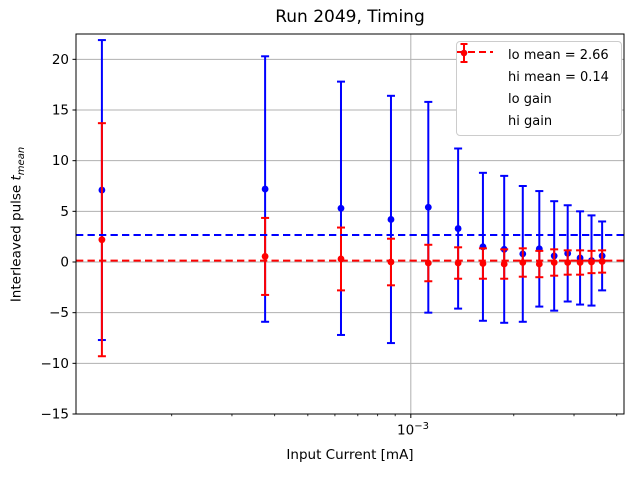 Image resolution: width=640 pixels, height=480 pixels. What do you see at coordinates (60, 161) in the screenshot?
I see `y-tick-label: 10` at bounding box center [60, 161].